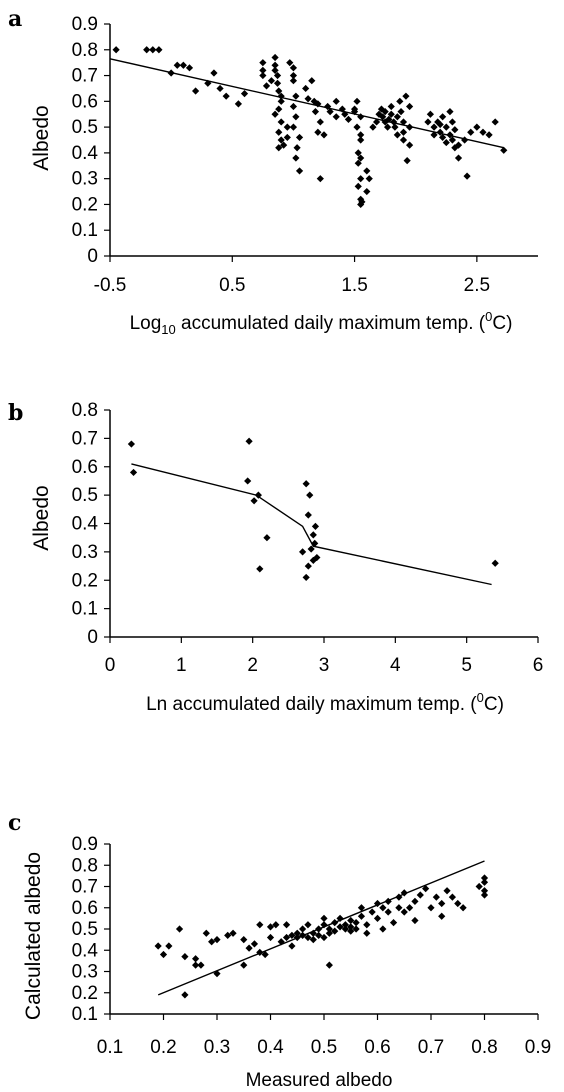 The image size is (564, 1092). What do you see at coordinates (217, 1047) in the screenshot?
I see `x-tick-label: 0.3` at bounding box center [217, 1047].